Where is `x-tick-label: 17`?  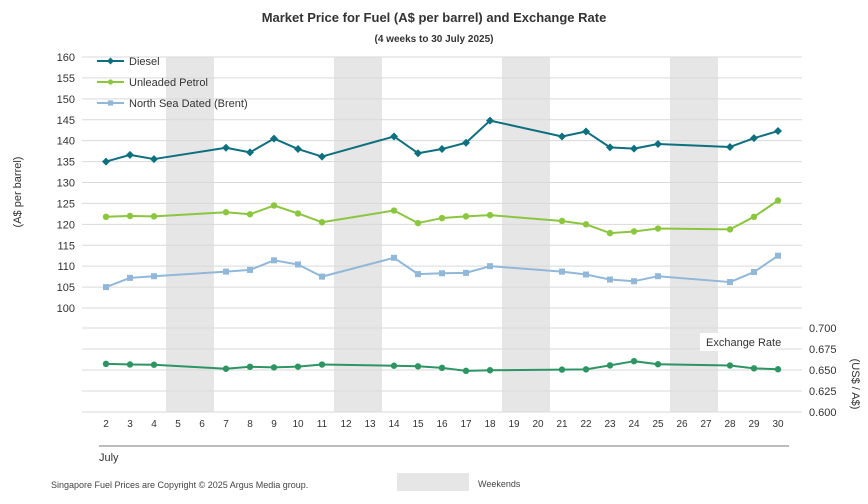 x-tick-label: 17 is located at coordinates (466, 424).